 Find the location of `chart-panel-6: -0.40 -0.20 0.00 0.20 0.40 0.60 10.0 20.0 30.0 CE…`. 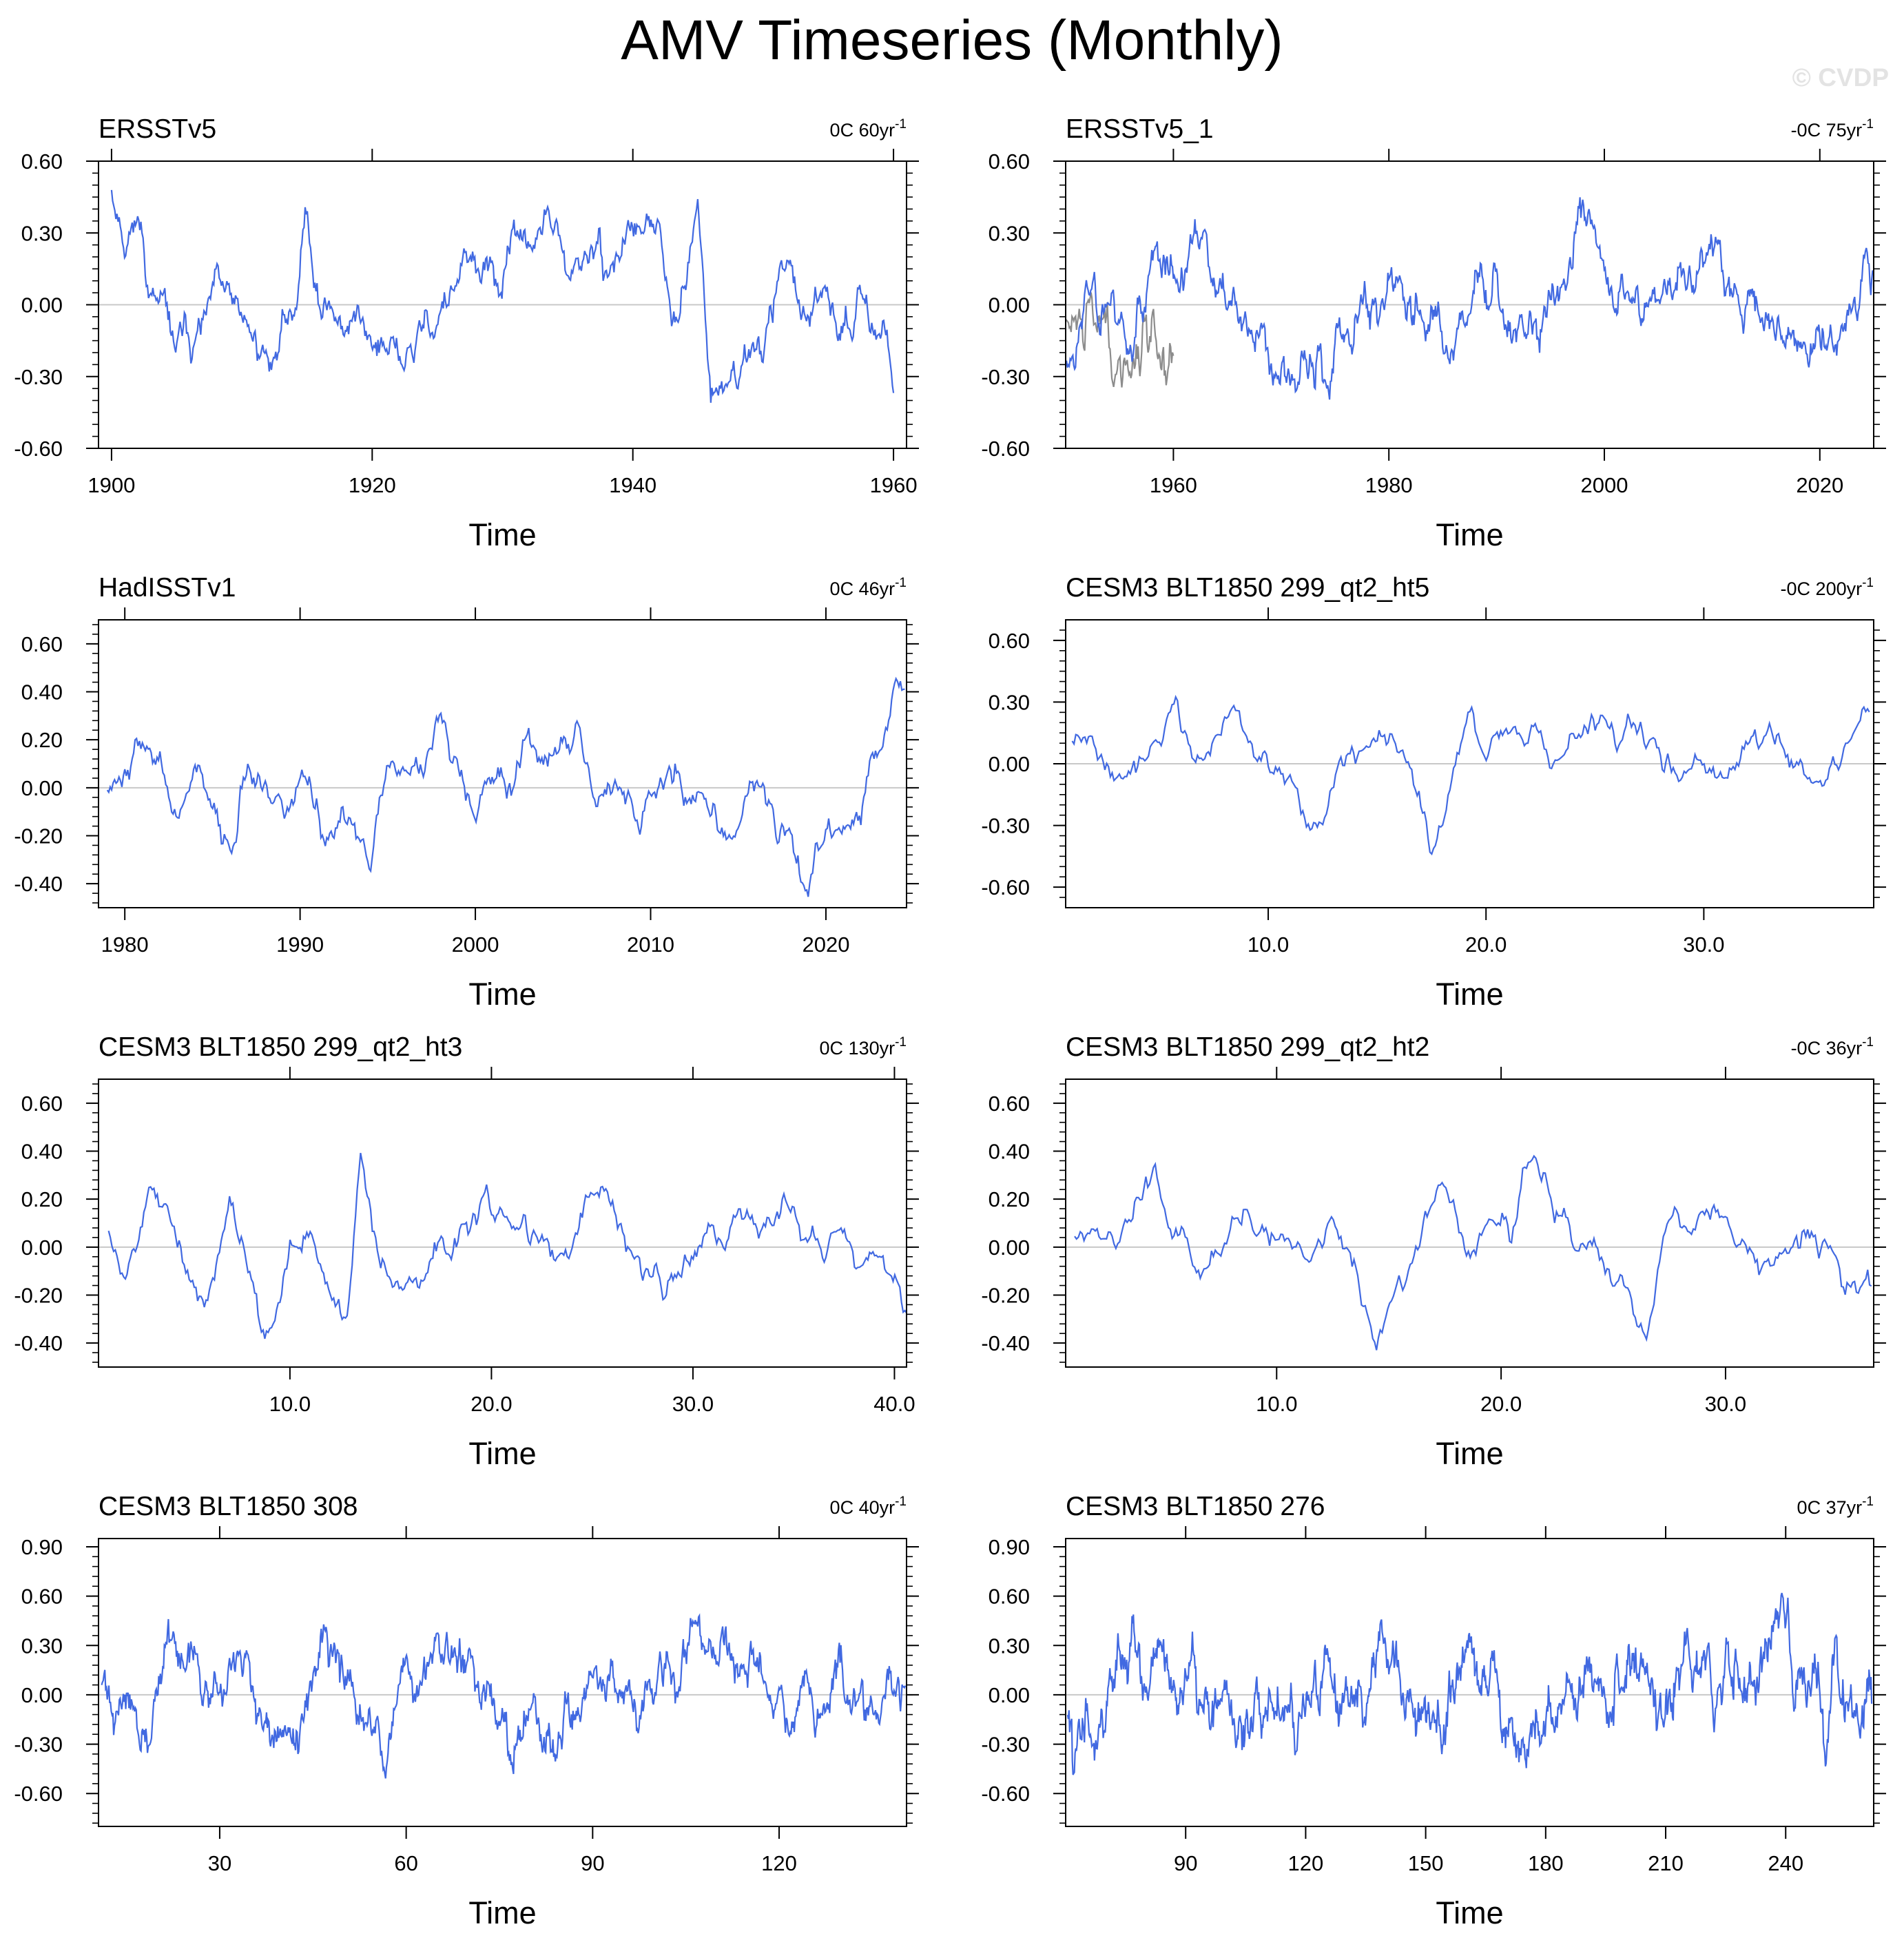

chart-panel-6: -0.40 -0.20 0.00 0.20 0.40 0.60 10.0 20.0 30.0 CE… is located at coordinates (1433, 1251).